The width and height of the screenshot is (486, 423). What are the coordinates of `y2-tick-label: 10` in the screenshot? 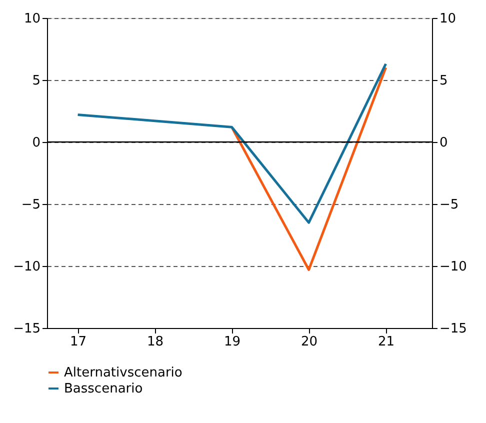 It's located at (448, 19).